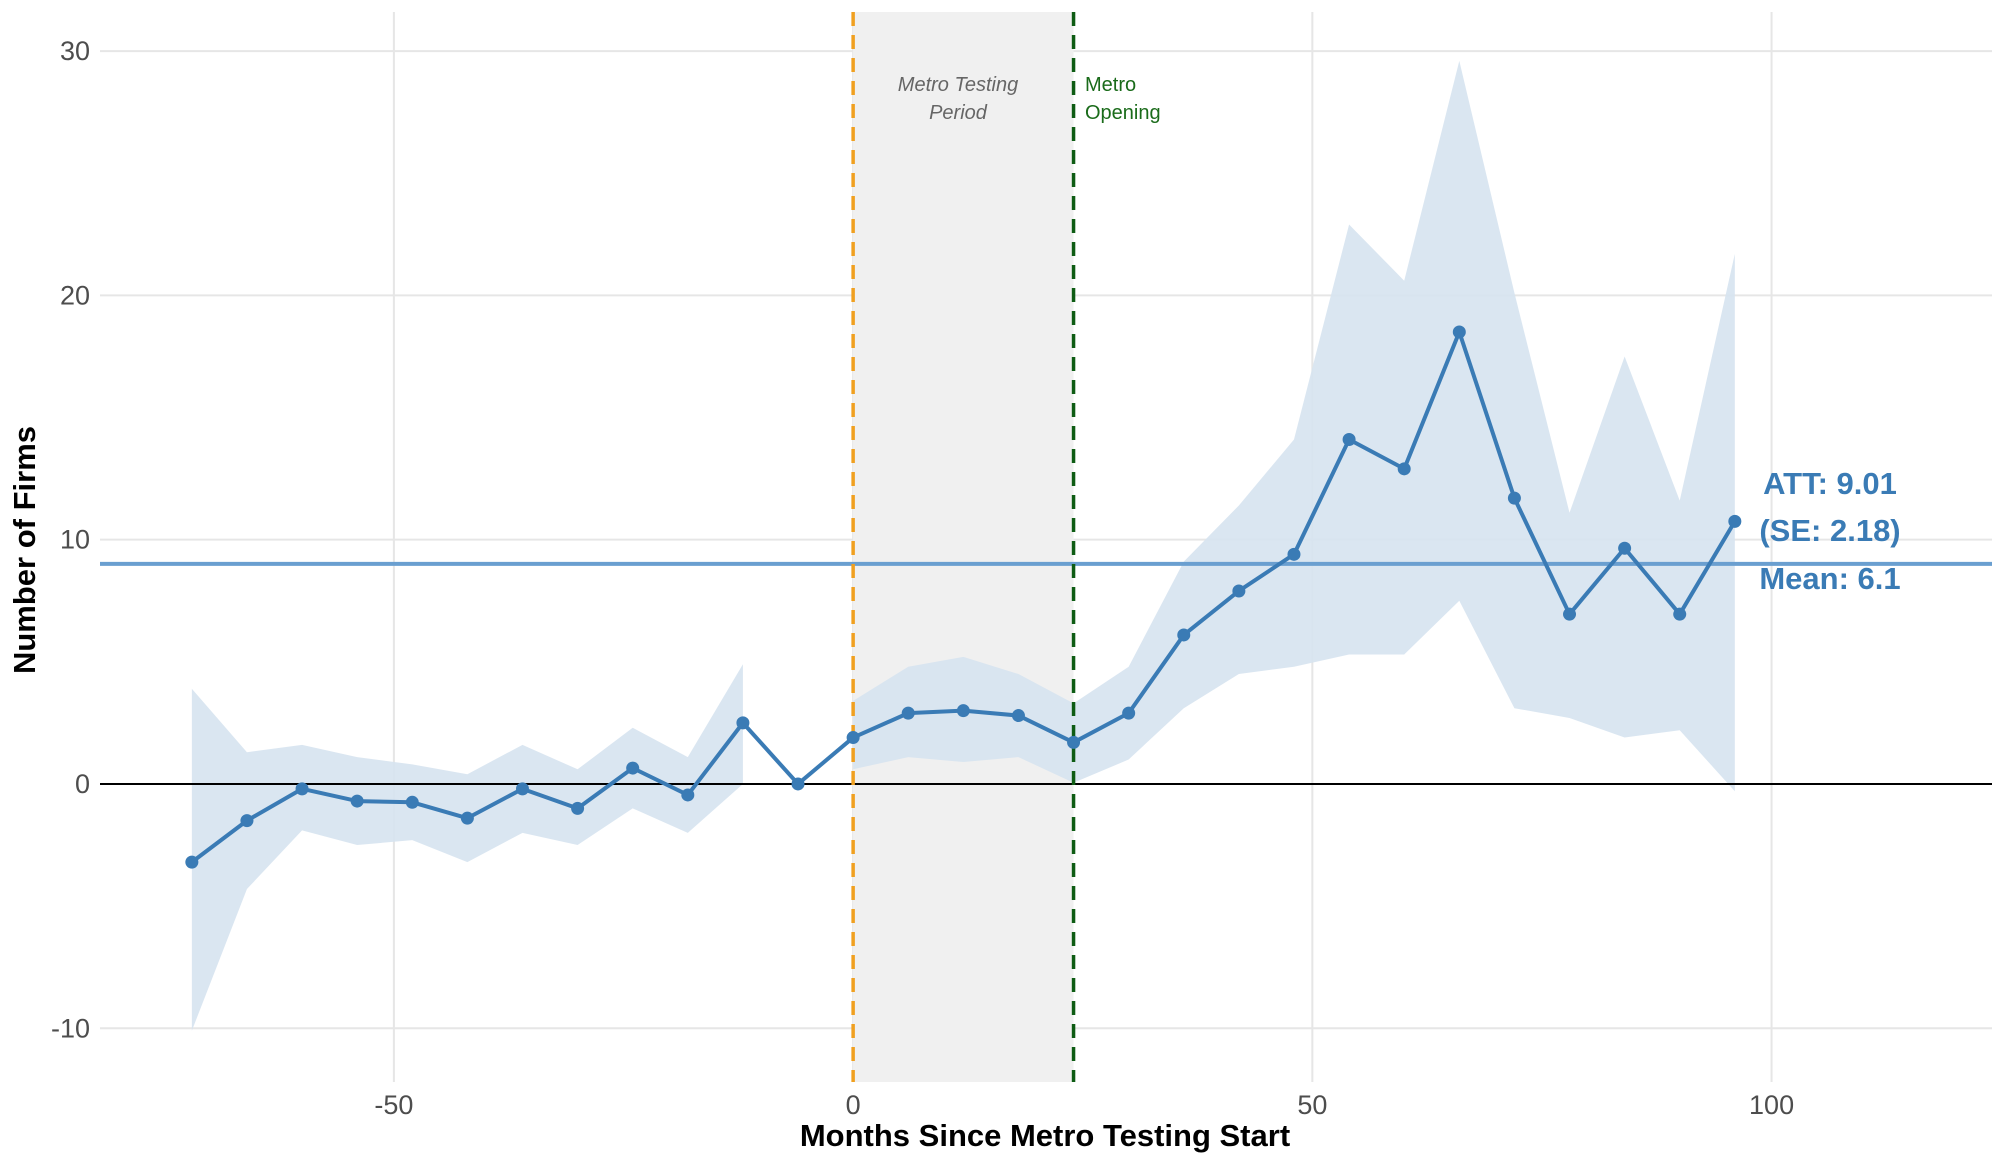 The image size is (2000, 1167). Describe the element at coordinates (1312, 1105) in the screenshot. I see `x-tick-label: 50` at that location.